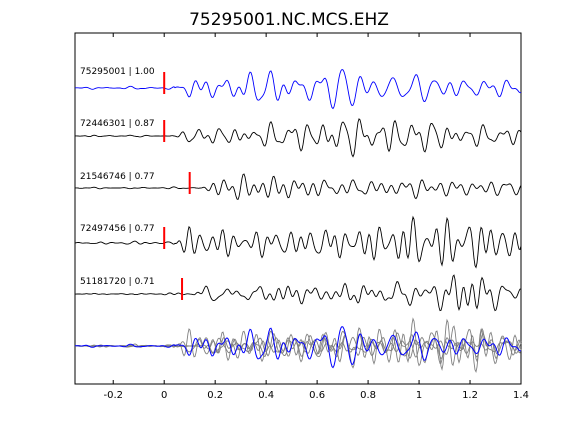  Describe the element at coordinates (521, 395) in the screenshot. I see `x-tick-label-8: 1.4` at that location.